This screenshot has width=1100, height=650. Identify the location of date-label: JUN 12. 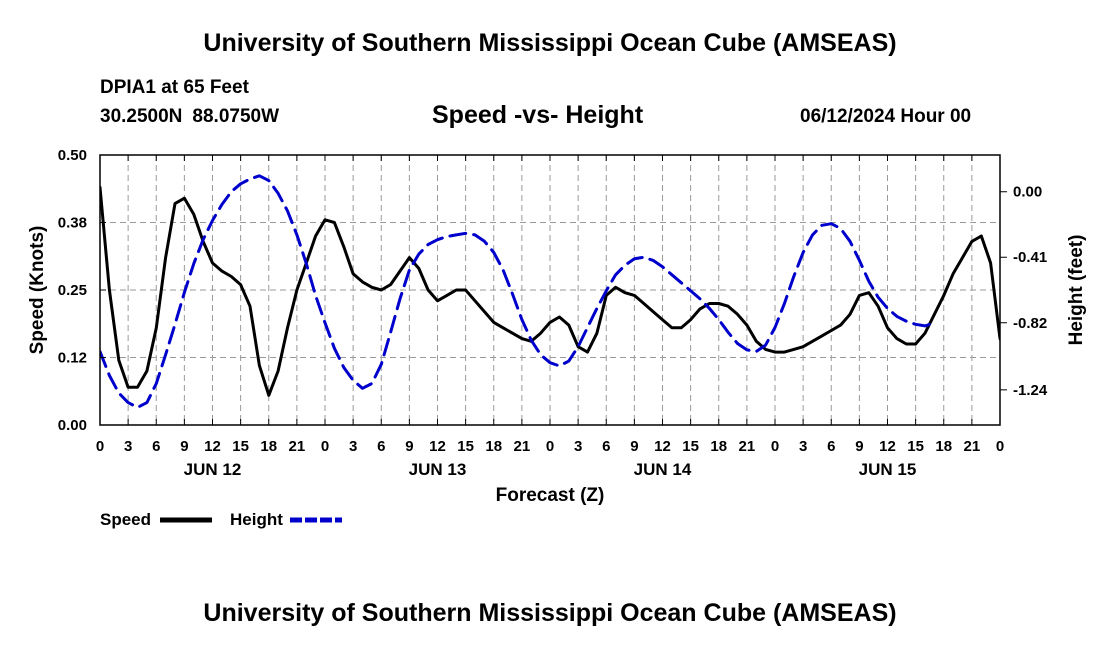
(213, 469).